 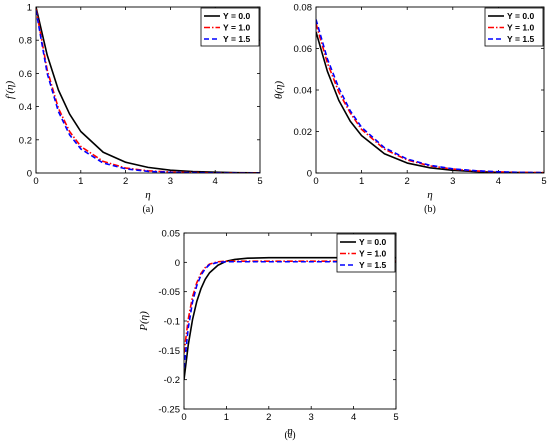 What do you see at coordinates (303, 49) in the screenshot?
I see `y-tick-label: 0.06` at bounding box center [303, 49].